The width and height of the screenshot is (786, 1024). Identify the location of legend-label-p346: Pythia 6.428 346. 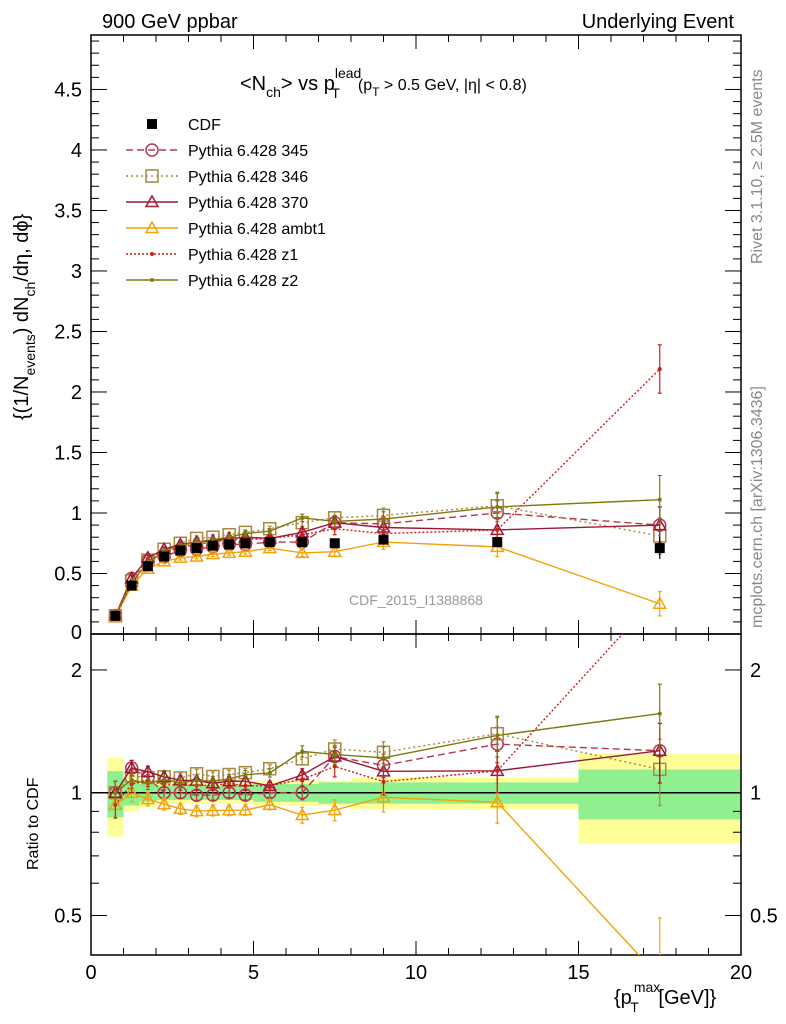
(248, 177).